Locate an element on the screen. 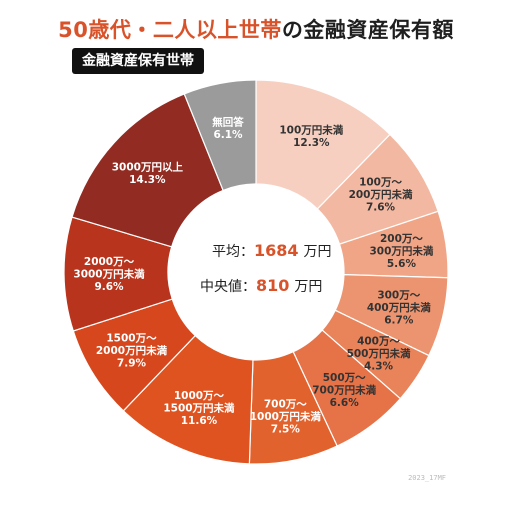 The width and height of the screenshot is (512, 512). slice-value-label: 12.3% is located at coordinates (311, 143).